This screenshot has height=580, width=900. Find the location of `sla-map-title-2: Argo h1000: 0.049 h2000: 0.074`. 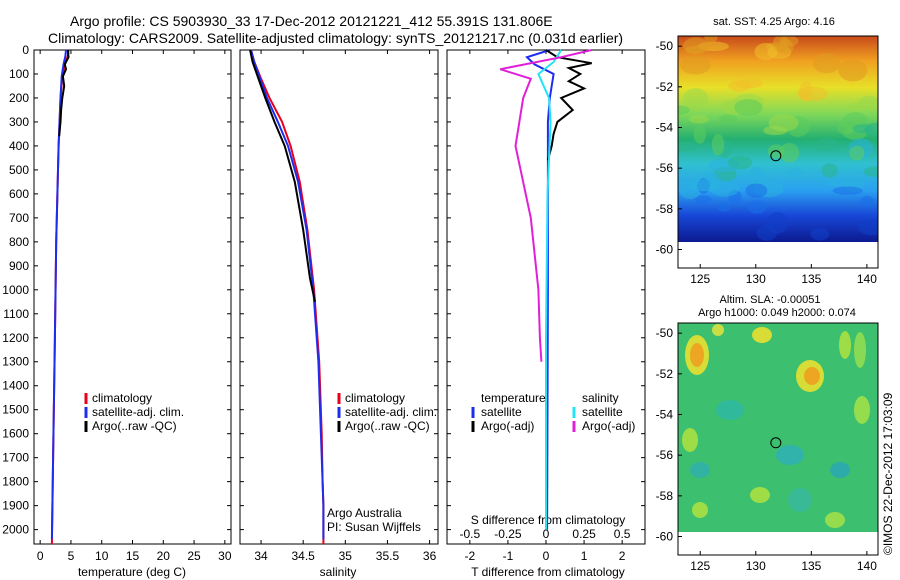

sla-map-title-2: Argo h1000: 0.049 h2000: 0.074 is located at coordinates (777, 313).